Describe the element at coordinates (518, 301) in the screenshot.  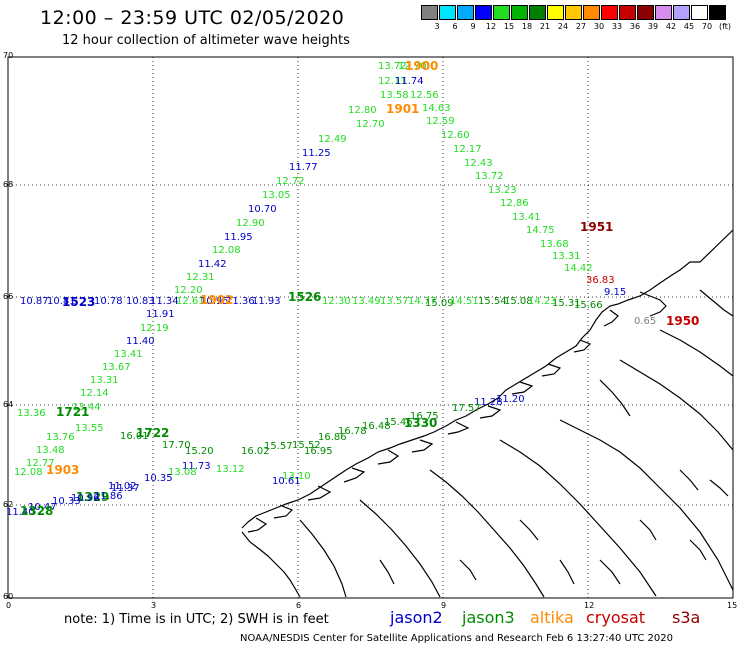
I see `wave-height-label: 15.08` at that location.